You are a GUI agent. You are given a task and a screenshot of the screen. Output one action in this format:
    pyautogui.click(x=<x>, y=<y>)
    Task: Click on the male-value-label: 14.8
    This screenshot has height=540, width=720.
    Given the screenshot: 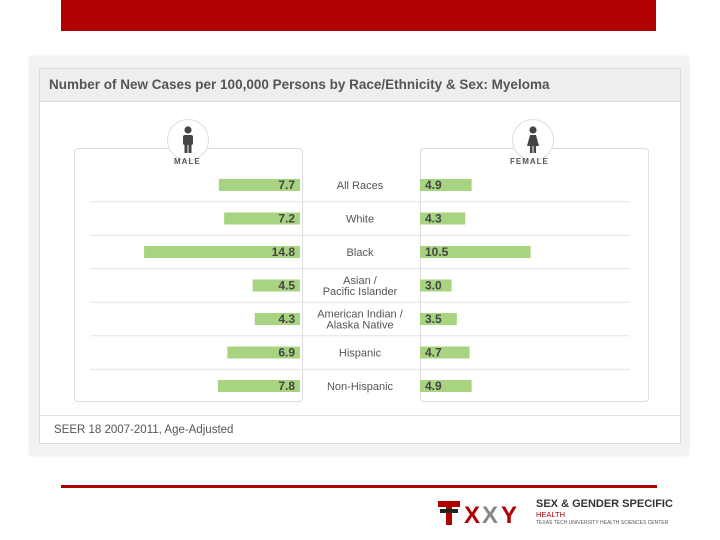 What is the action you would take?
    pyautogui.click(x=284, y=252)
    